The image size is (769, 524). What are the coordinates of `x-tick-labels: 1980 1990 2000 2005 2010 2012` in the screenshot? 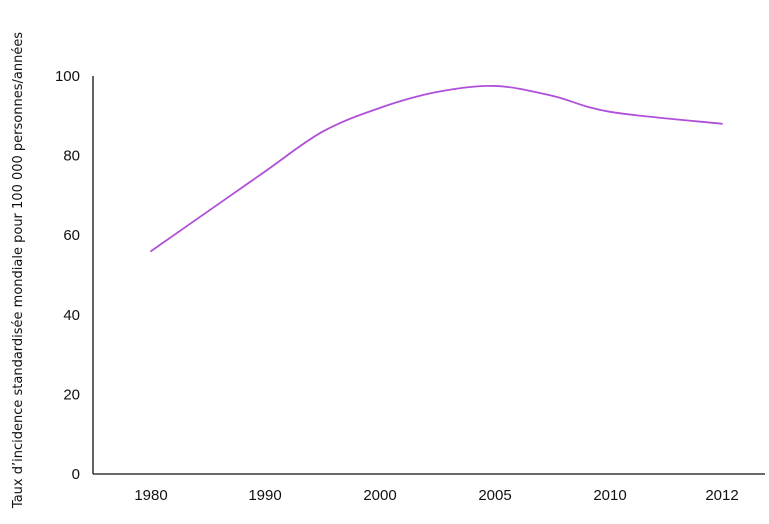 It's located at (436, 495).